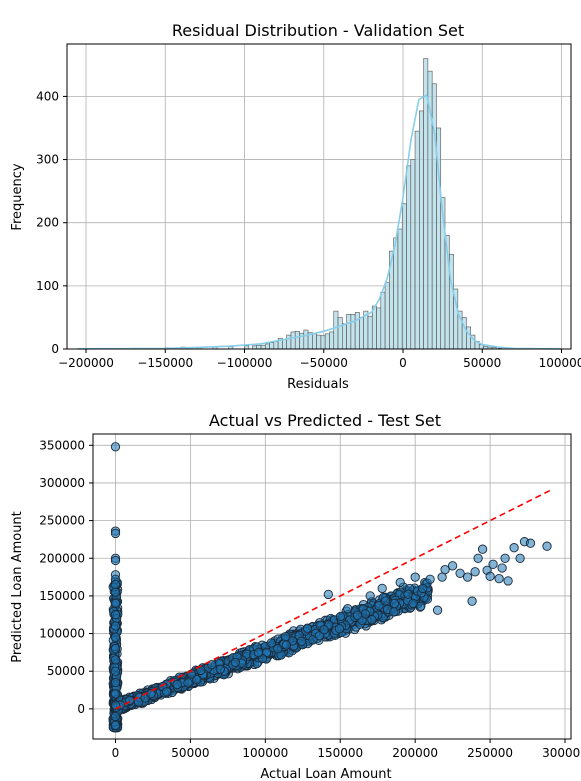  What do you see at coordinates (47, 160) in the screenshot?
I see `hist-ytick-label: 300` at bounding box center [47, 160].